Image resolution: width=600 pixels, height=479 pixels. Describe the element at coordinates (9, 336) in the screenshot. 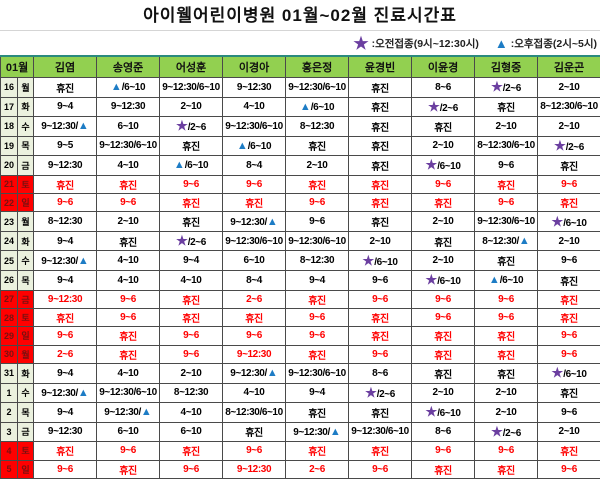

I see `date-cell: 29` at that location.